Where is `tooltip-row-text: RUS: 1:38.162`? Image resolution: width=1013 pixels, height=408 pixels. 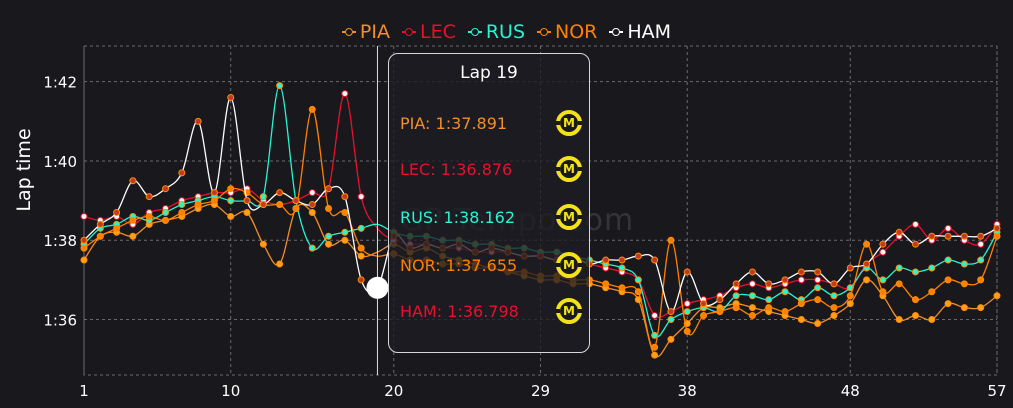 tooltip-row-text: RUS: 1:38.162 is located at coordinates (458, 217).